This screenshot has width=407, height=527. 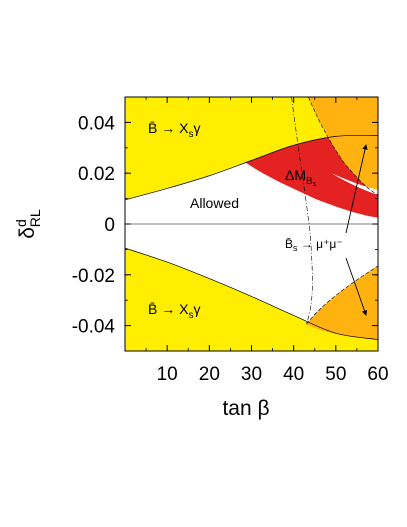 What do you see at coordinates (245, 408) in the screenshot?
I see `x-axis-title: tan β` at bounding box center [245, 408].